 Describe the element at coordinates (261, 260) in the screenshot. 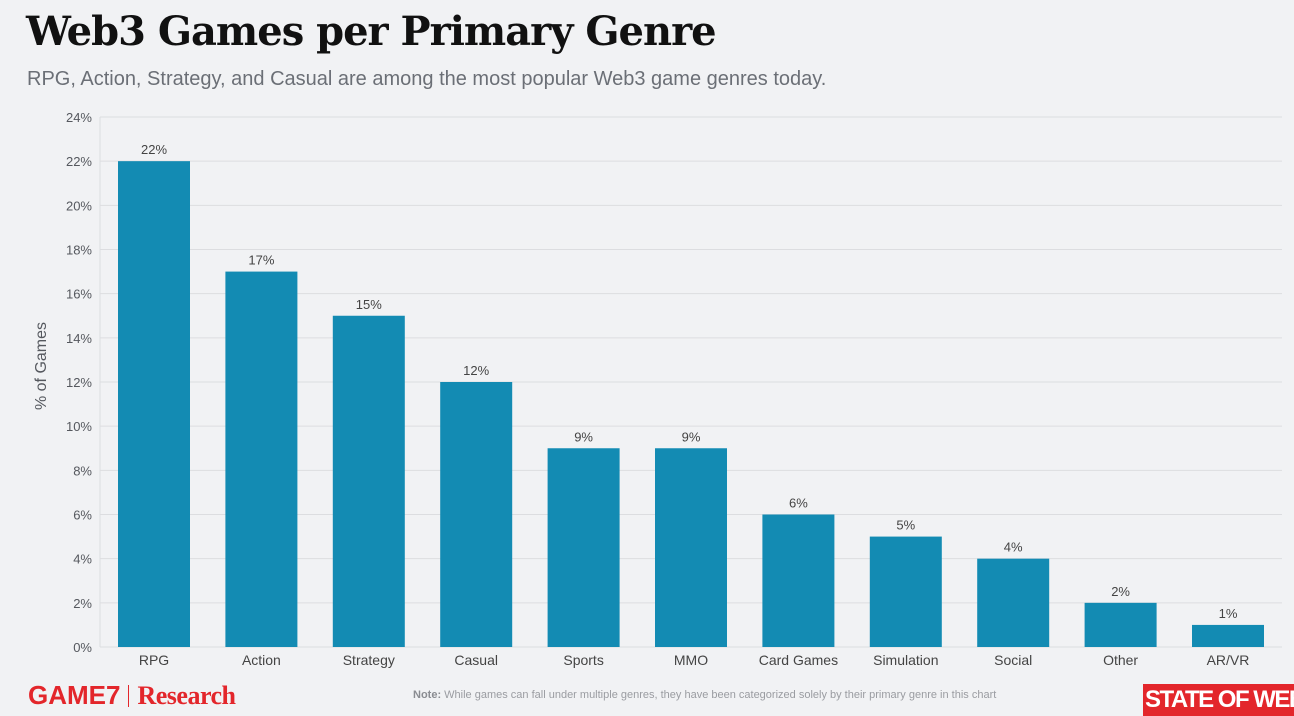

I see `data-label: 17%` at that location.